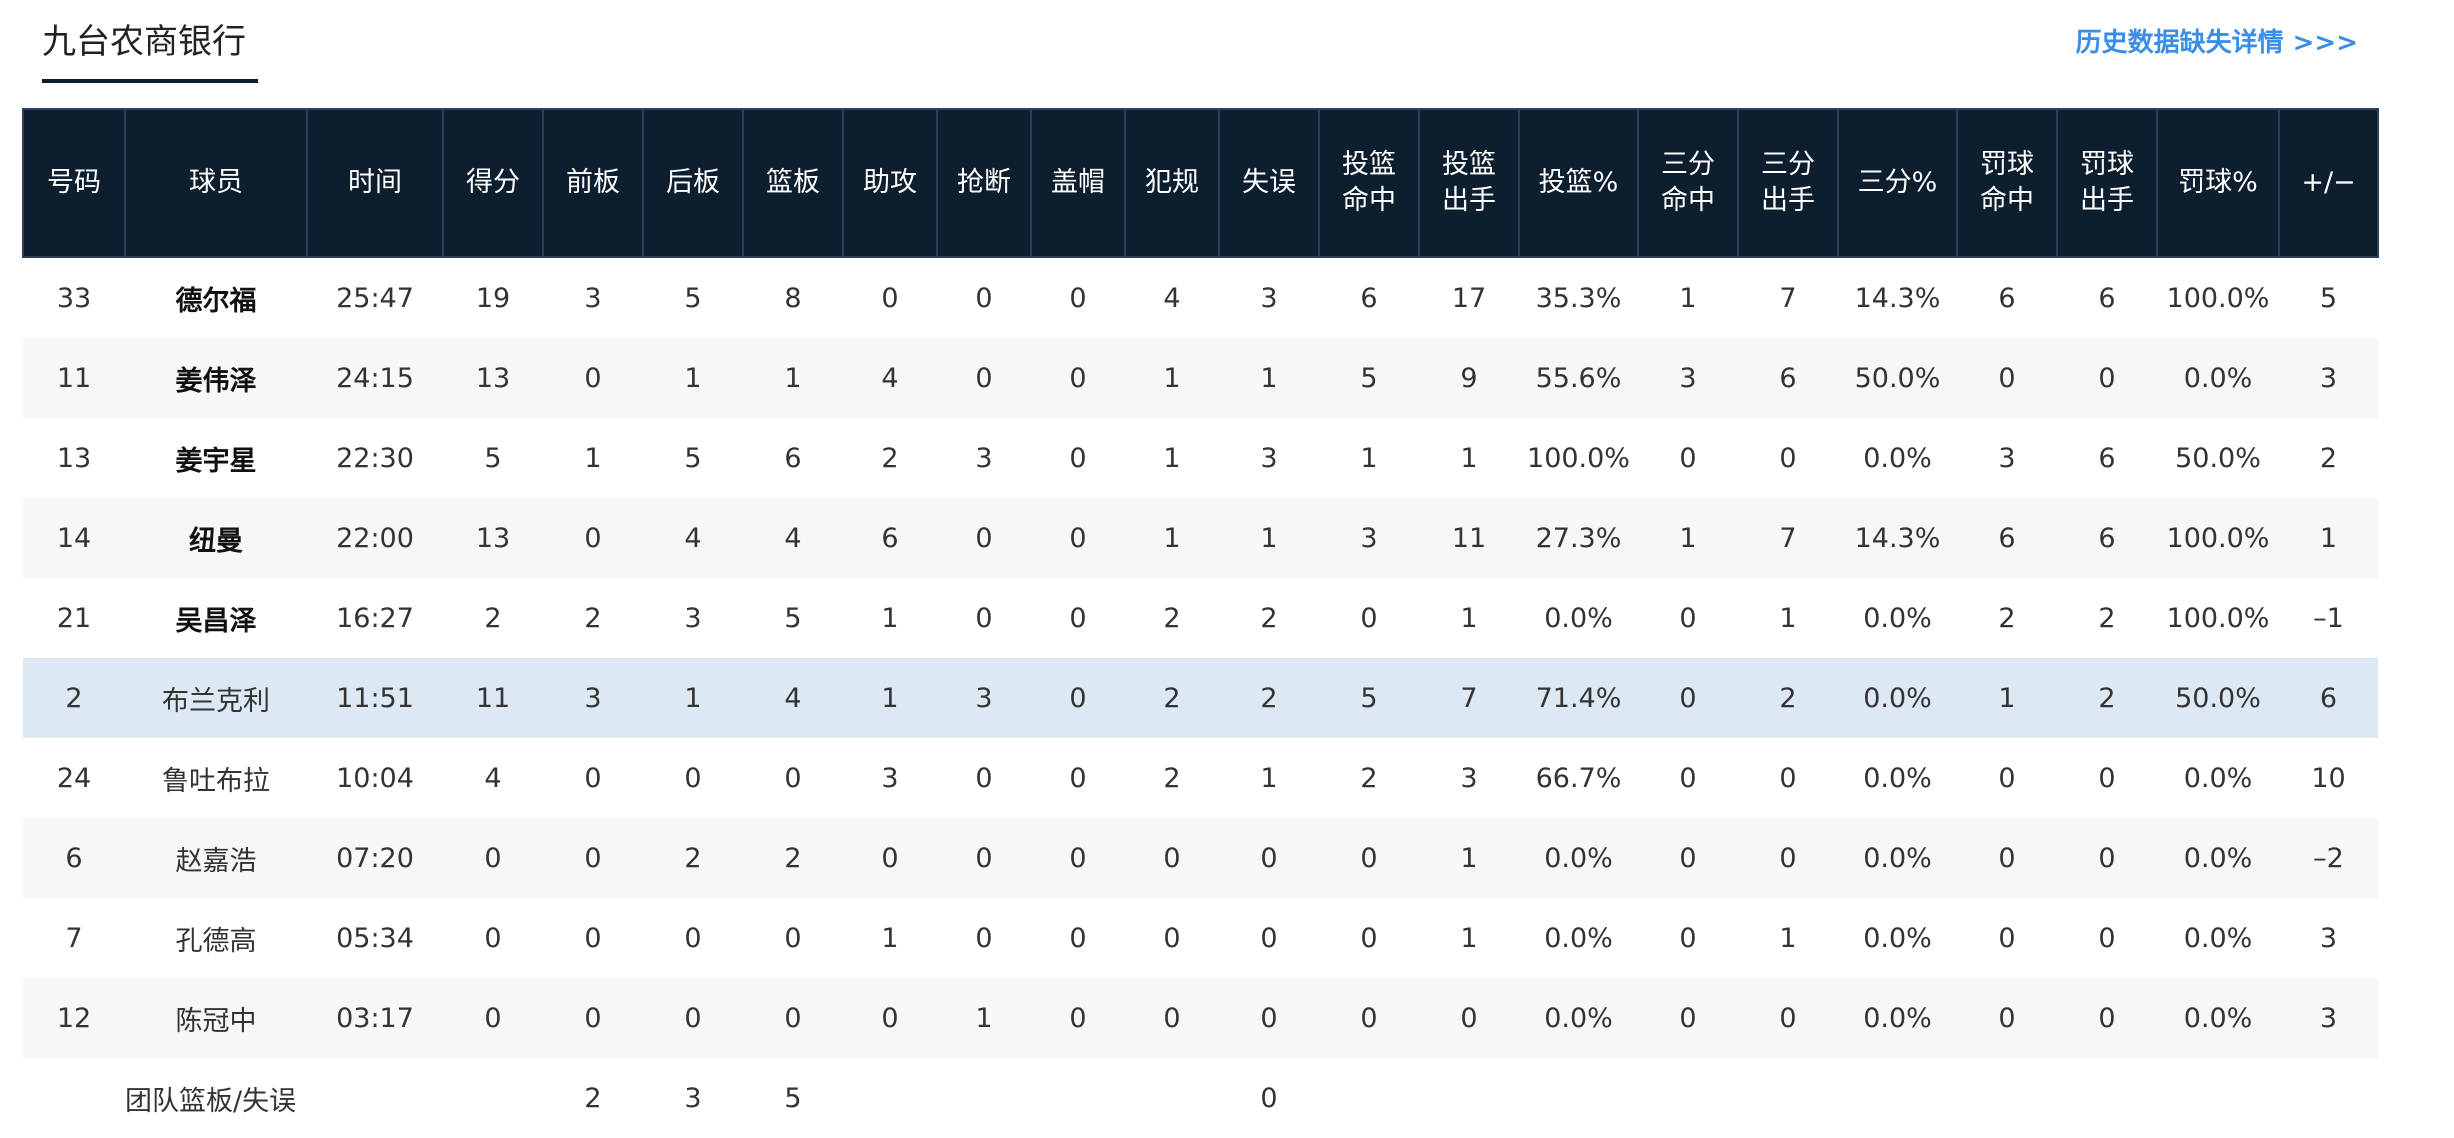 The image size is (2454, 1138). What do you see at coordinates (793, 183) in the screenshot?
I see `column-header: 篮板` at bounding box center [793, 183].